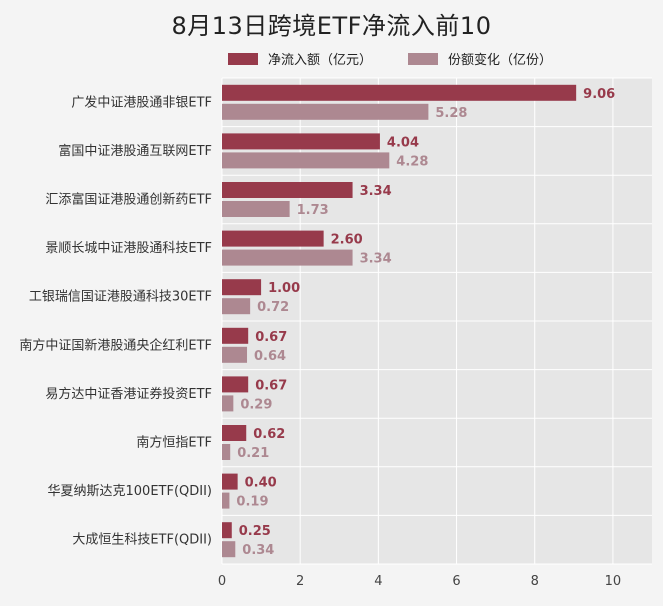 The width and height of the screenshot is (663, 606). I want to click on legend-label-inflow: 净流入额（亿元）, so click(320, 60).